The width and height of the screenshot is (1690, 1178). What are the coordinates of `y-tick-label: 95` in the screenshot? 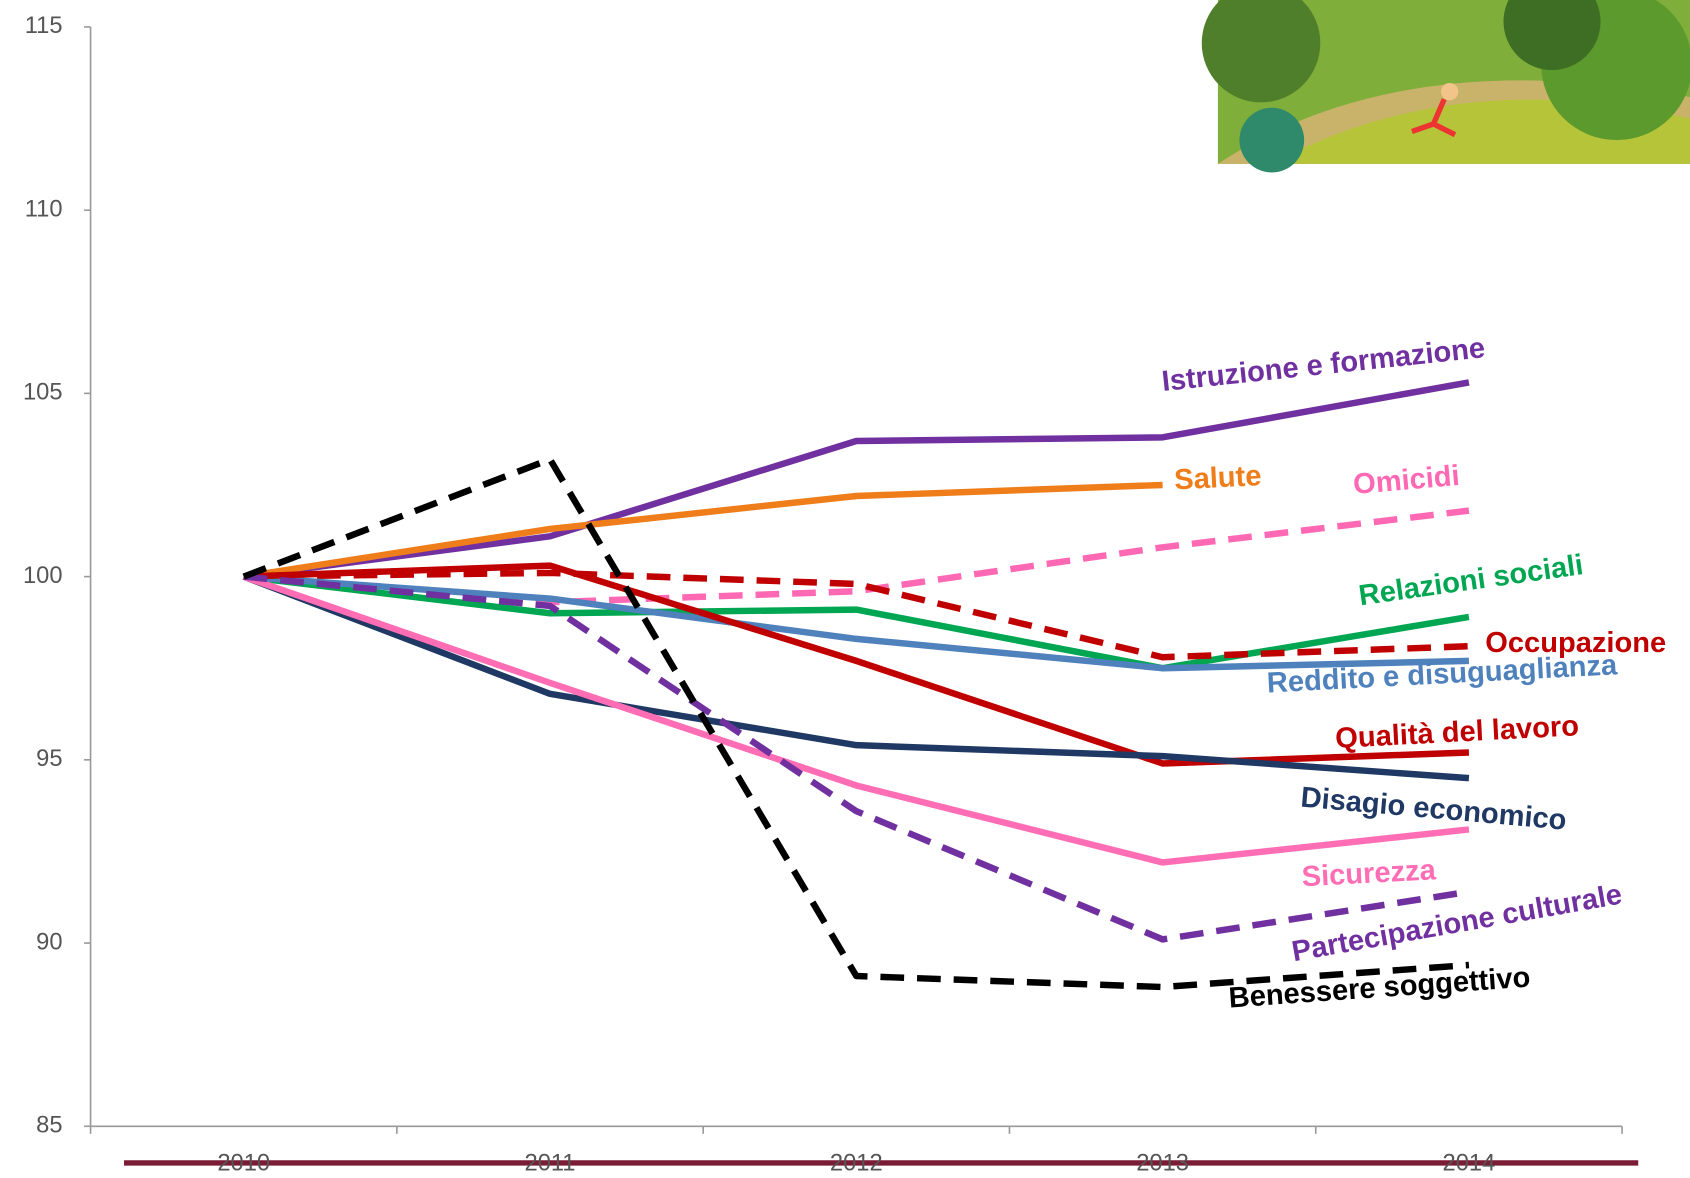 It's located at (49, 759).